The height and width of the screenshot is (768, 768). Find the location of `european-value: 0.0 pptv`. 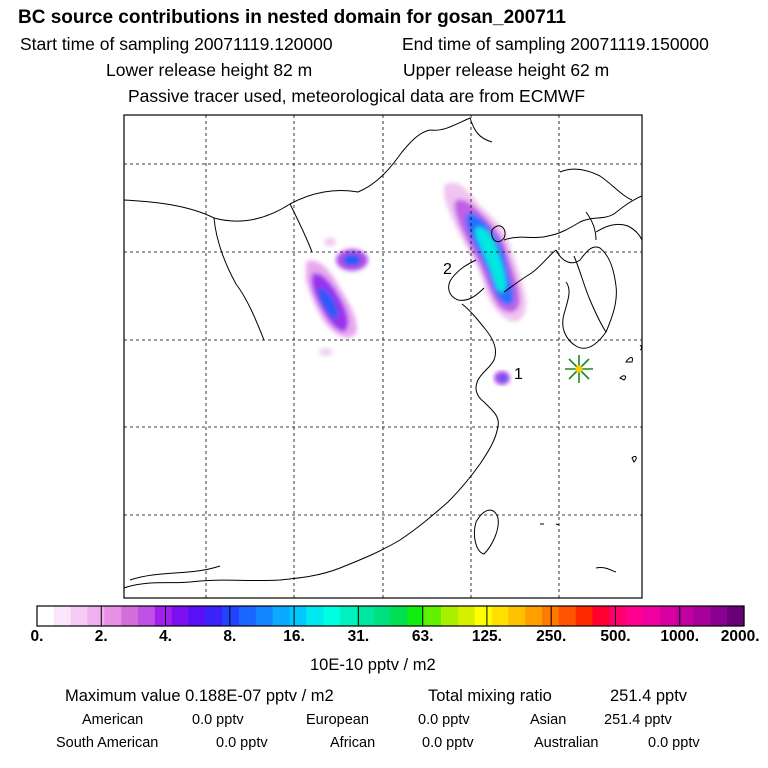

european-value: 0.0 pptv is located at coordinates (444, 720).